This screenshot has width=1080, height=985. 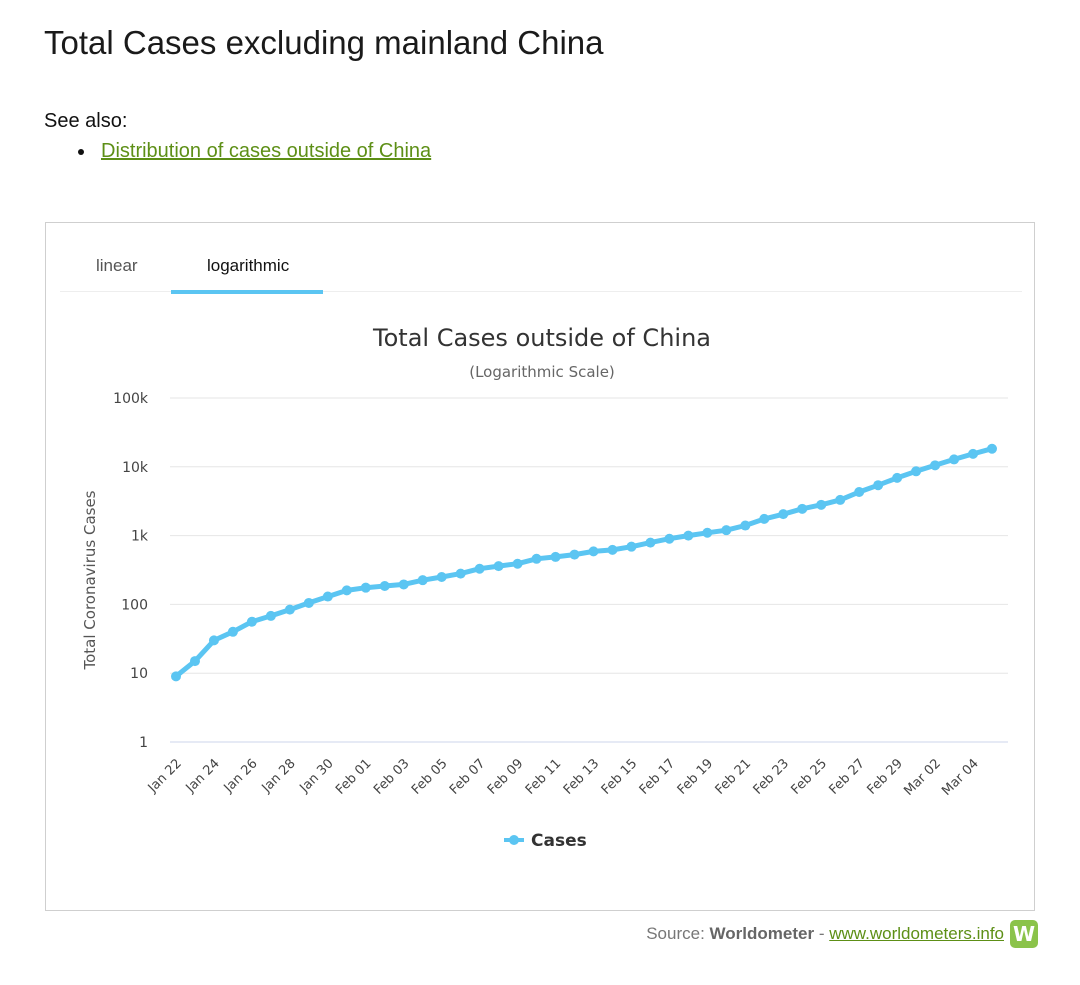 I want to click on distribution-link: Distribution of cases outside of China, so click(x=266, y=151).